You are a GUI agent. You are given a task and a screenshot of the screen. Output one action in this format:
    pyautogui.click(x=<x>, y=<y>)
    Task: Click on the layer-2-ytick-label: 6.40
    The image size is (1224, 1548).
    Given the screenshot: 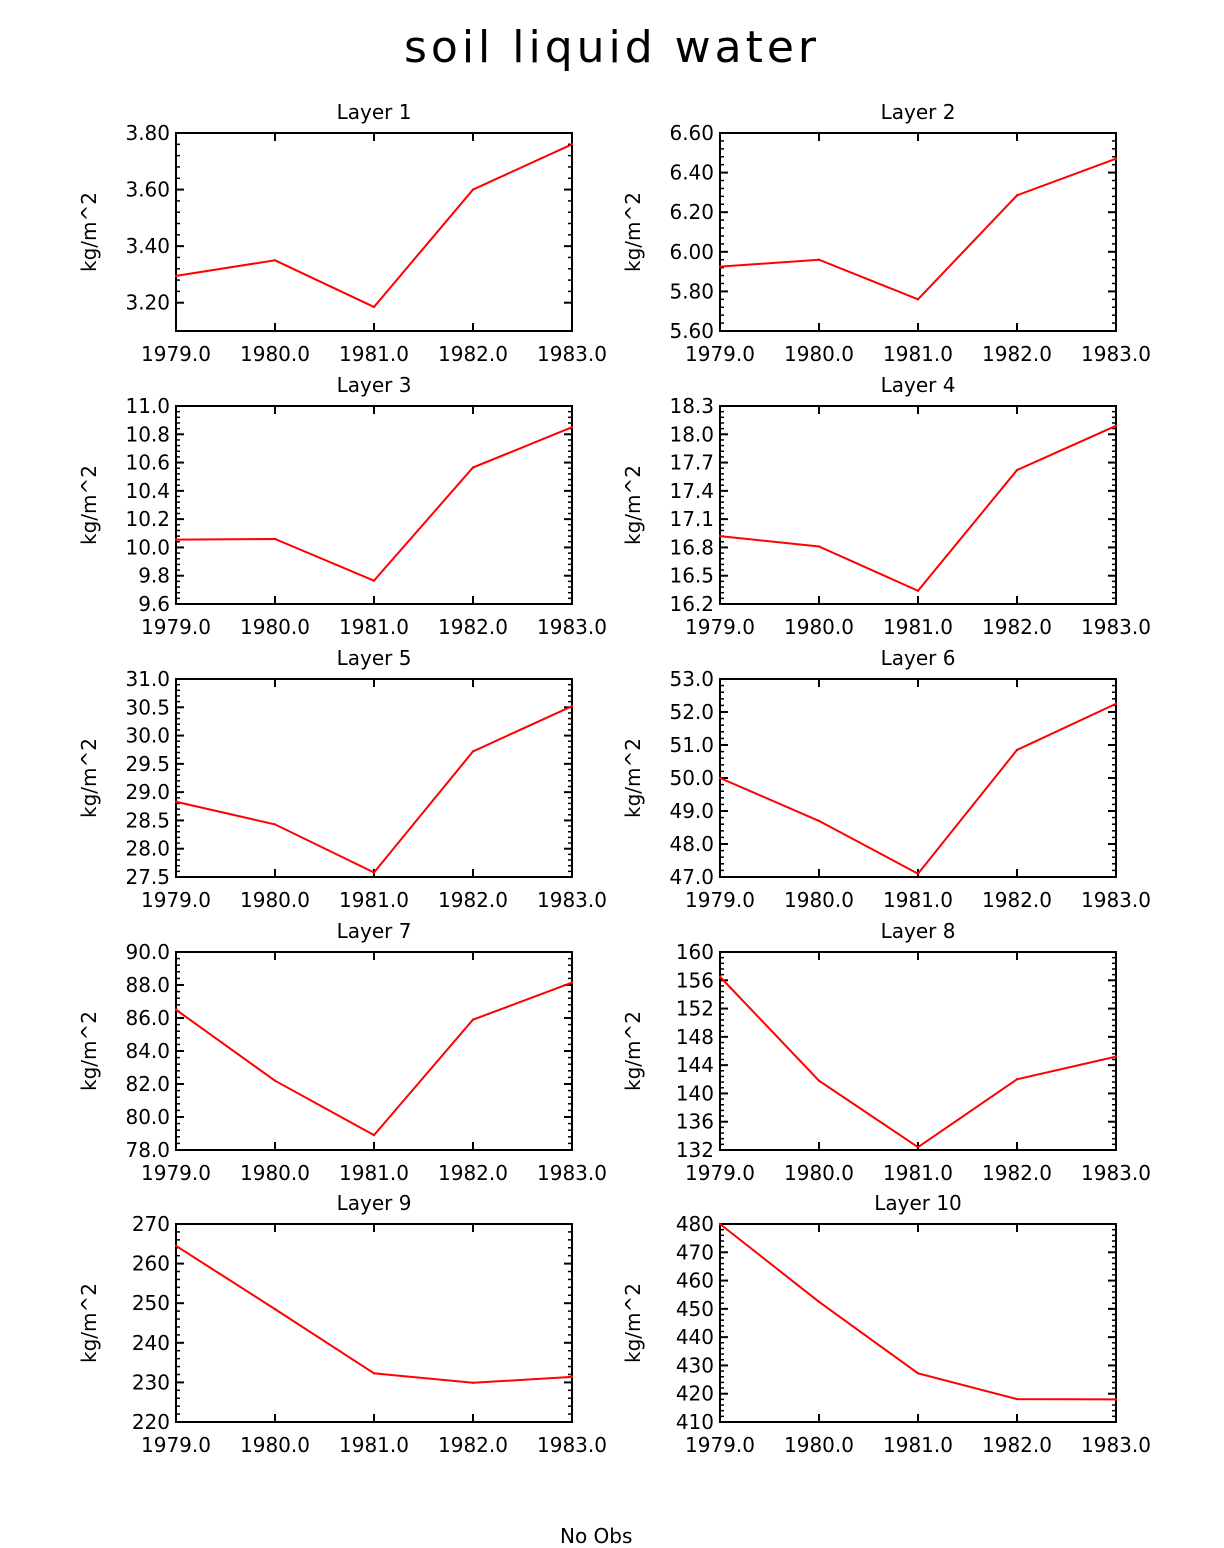 What is the action you would take?
    pyautogui.click(x=691, y=173)
    